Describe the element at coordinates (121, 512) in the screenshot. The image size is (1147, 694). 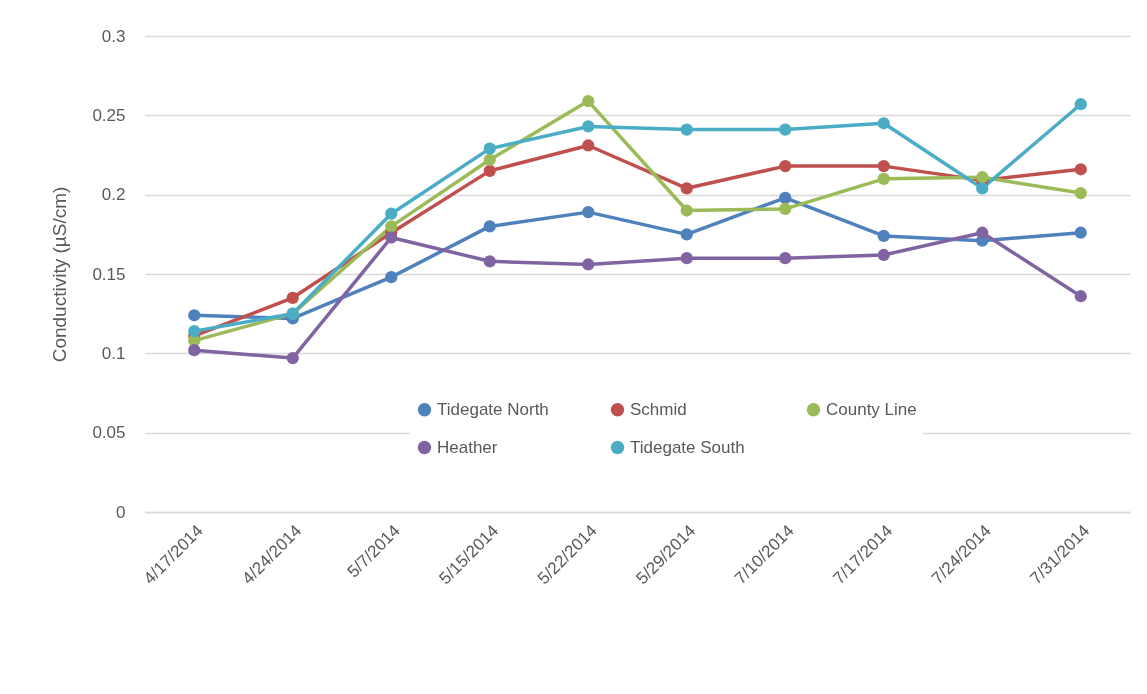
I see `y-tick-label: 0` at that location.